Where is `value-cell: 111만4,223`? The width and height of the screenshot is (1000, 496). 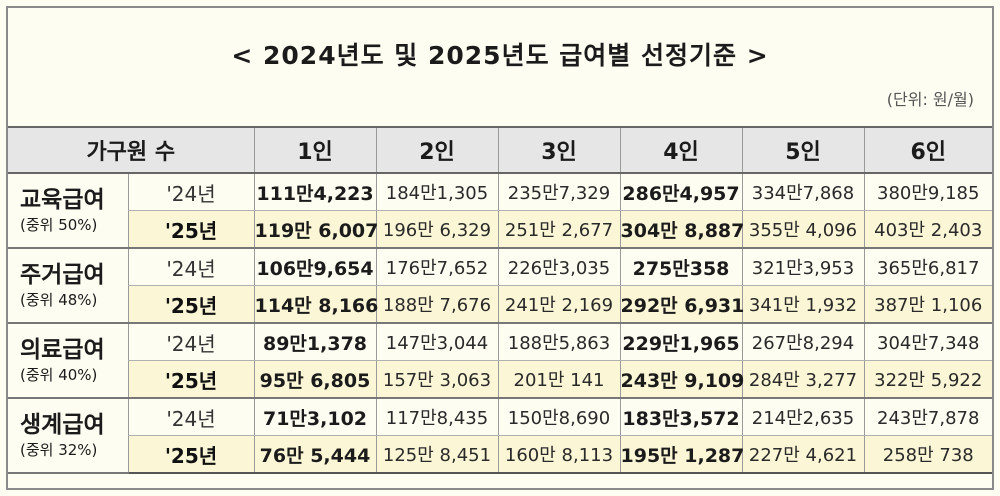
value-cell: 111만4,223 is located at coordinates (314, 192).